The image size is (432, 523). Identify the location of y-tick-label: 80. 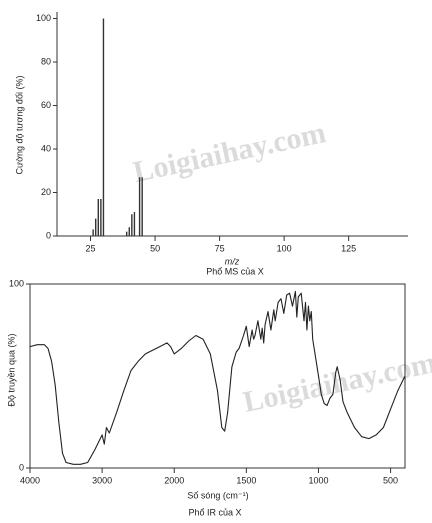
(46, 61).